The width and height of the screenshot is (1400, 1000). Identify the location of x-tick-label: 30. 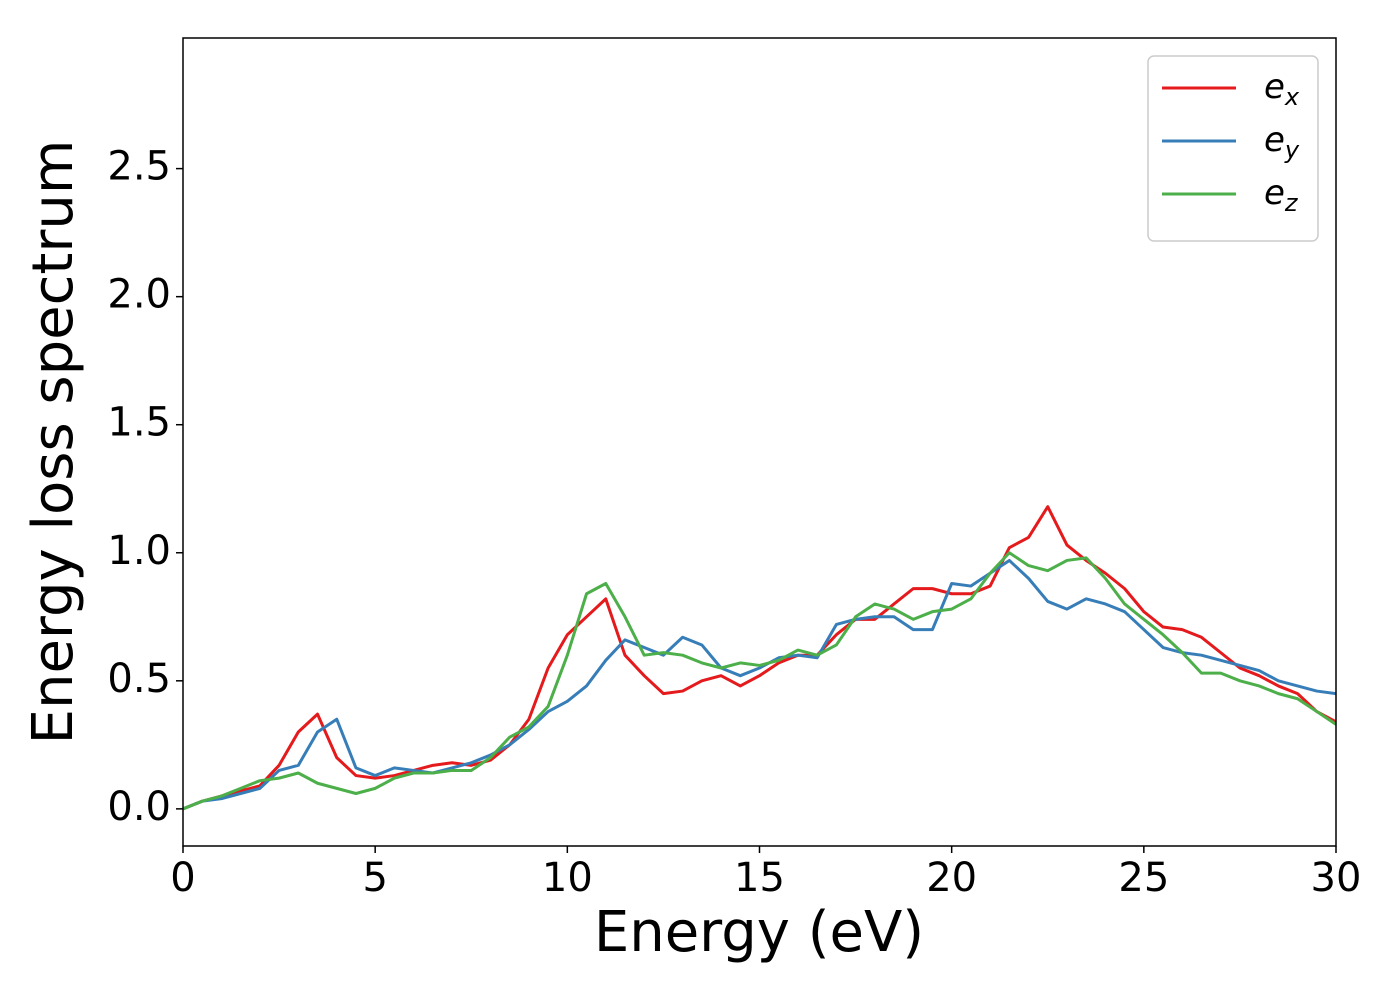
(1336, 878).